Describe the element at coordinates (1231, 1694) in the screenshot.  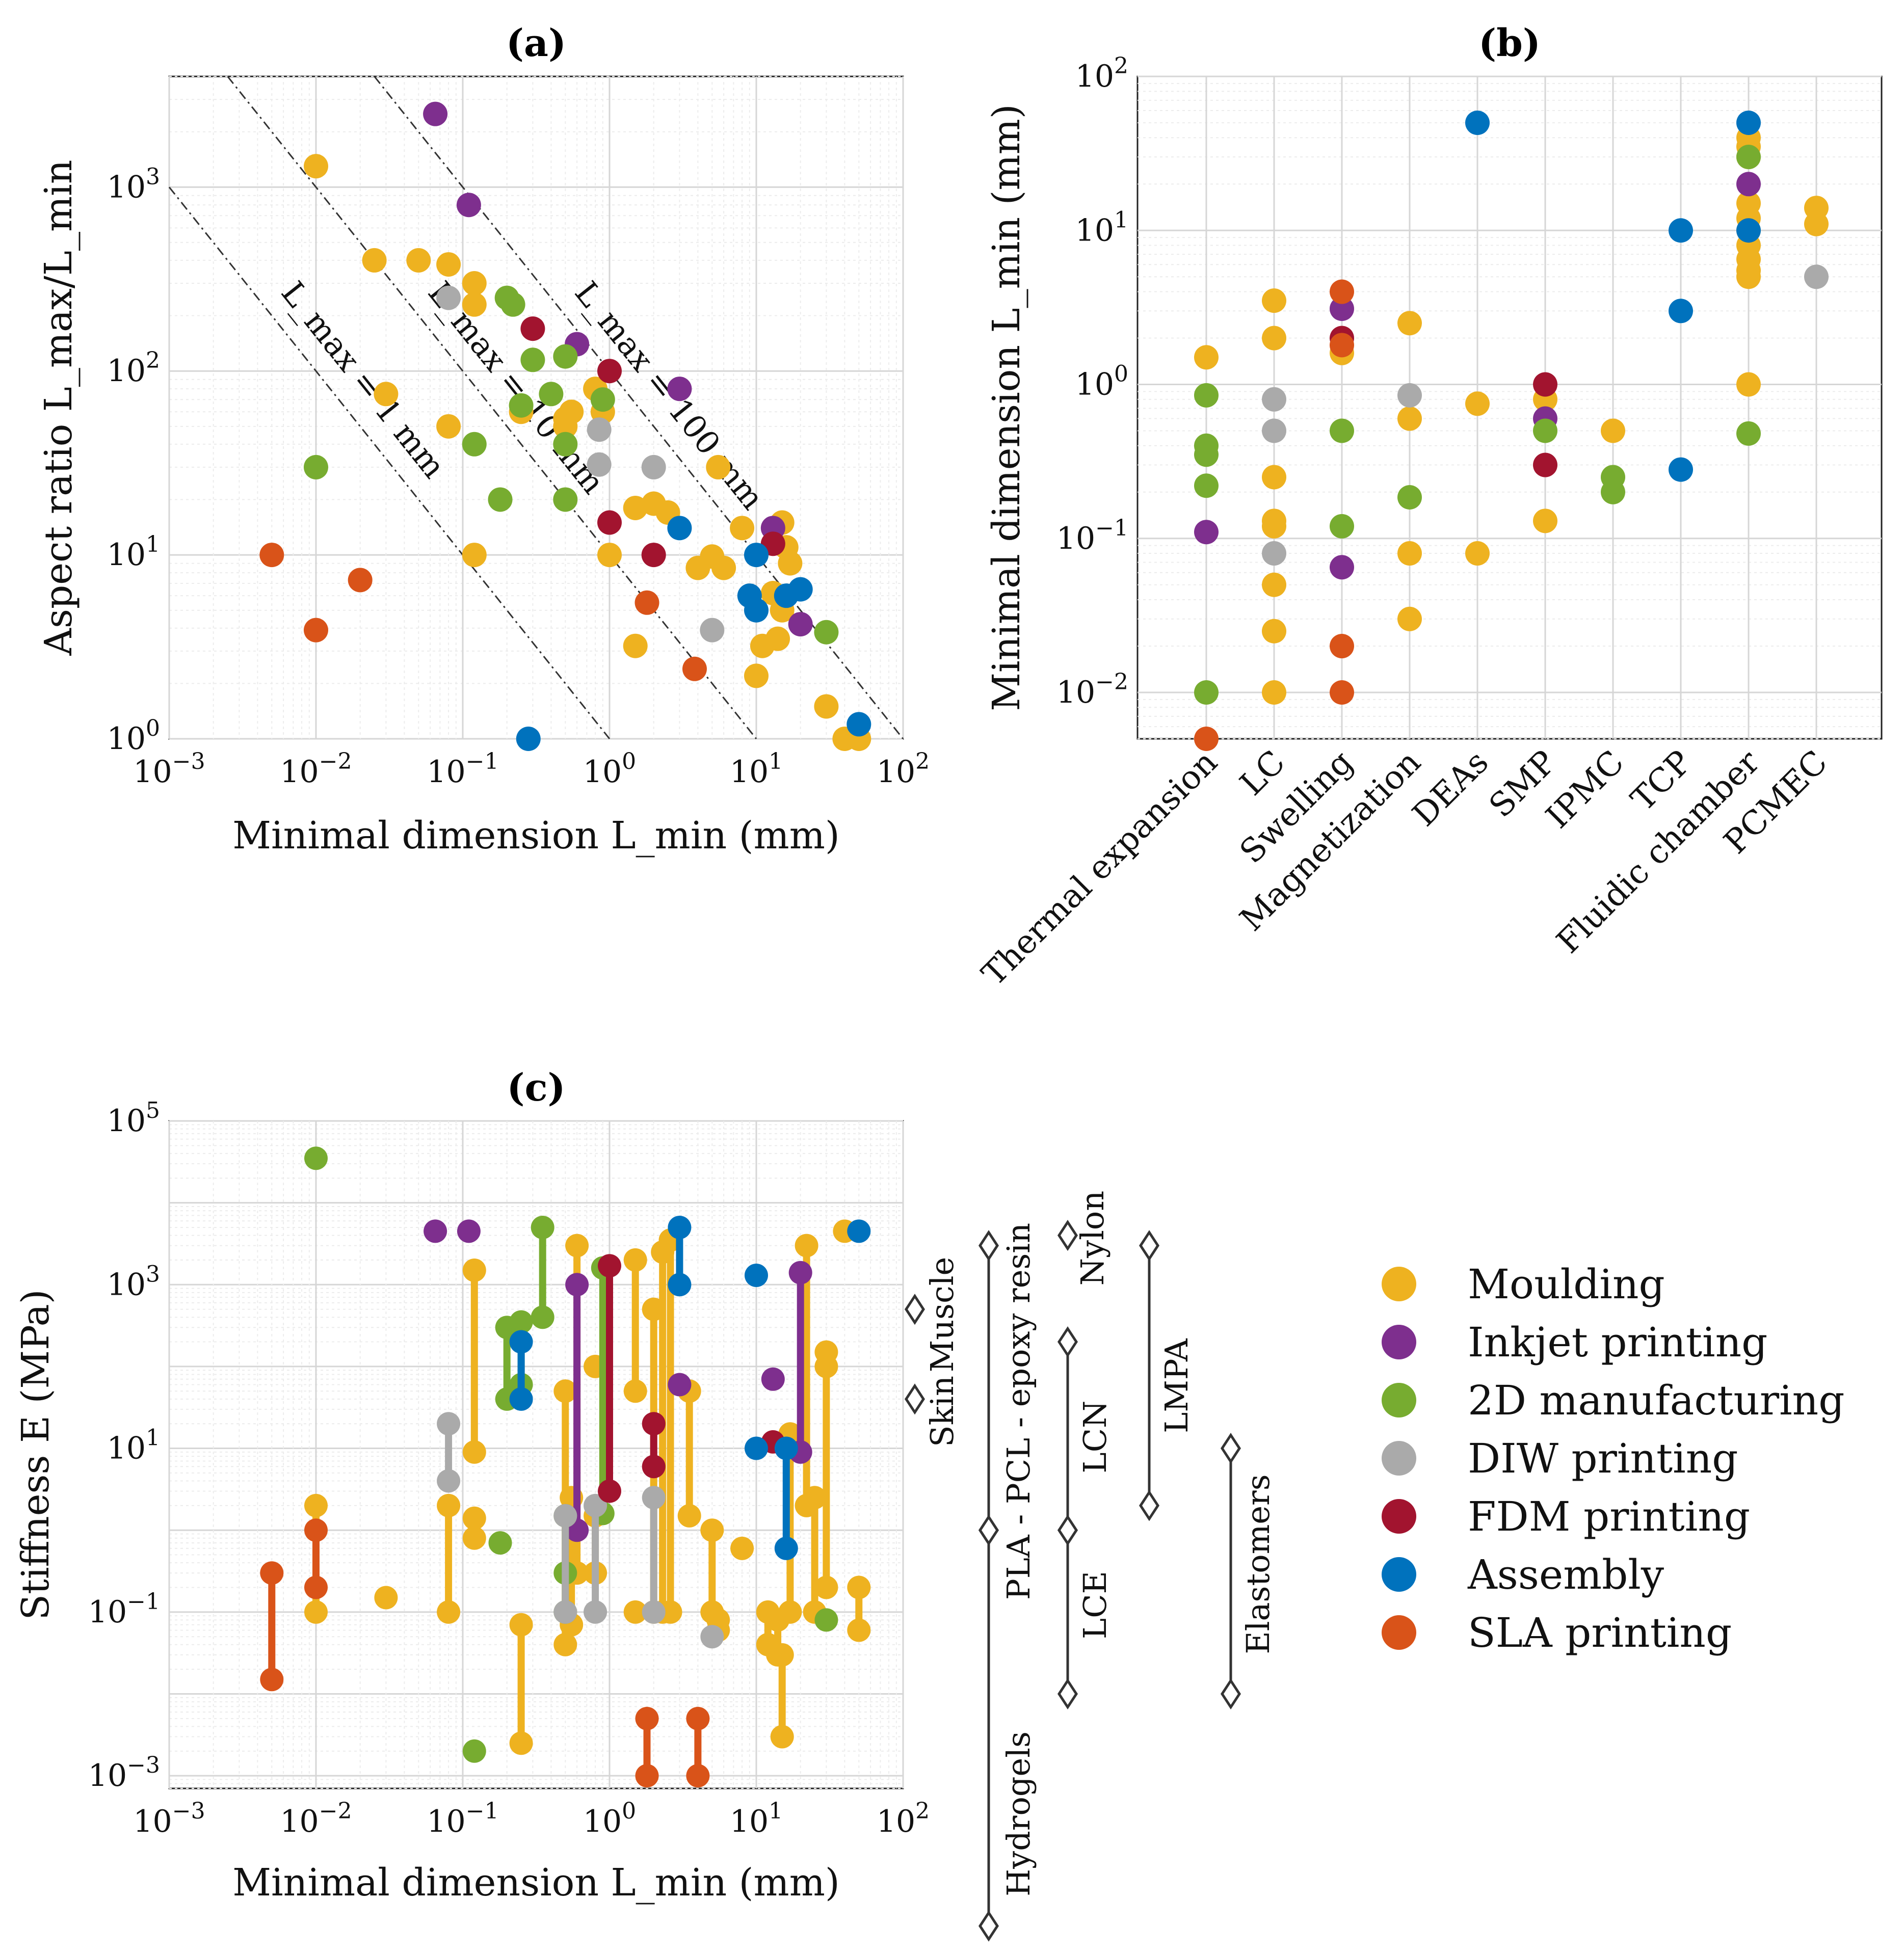
I see `material-range-min-elastomers` at that location.